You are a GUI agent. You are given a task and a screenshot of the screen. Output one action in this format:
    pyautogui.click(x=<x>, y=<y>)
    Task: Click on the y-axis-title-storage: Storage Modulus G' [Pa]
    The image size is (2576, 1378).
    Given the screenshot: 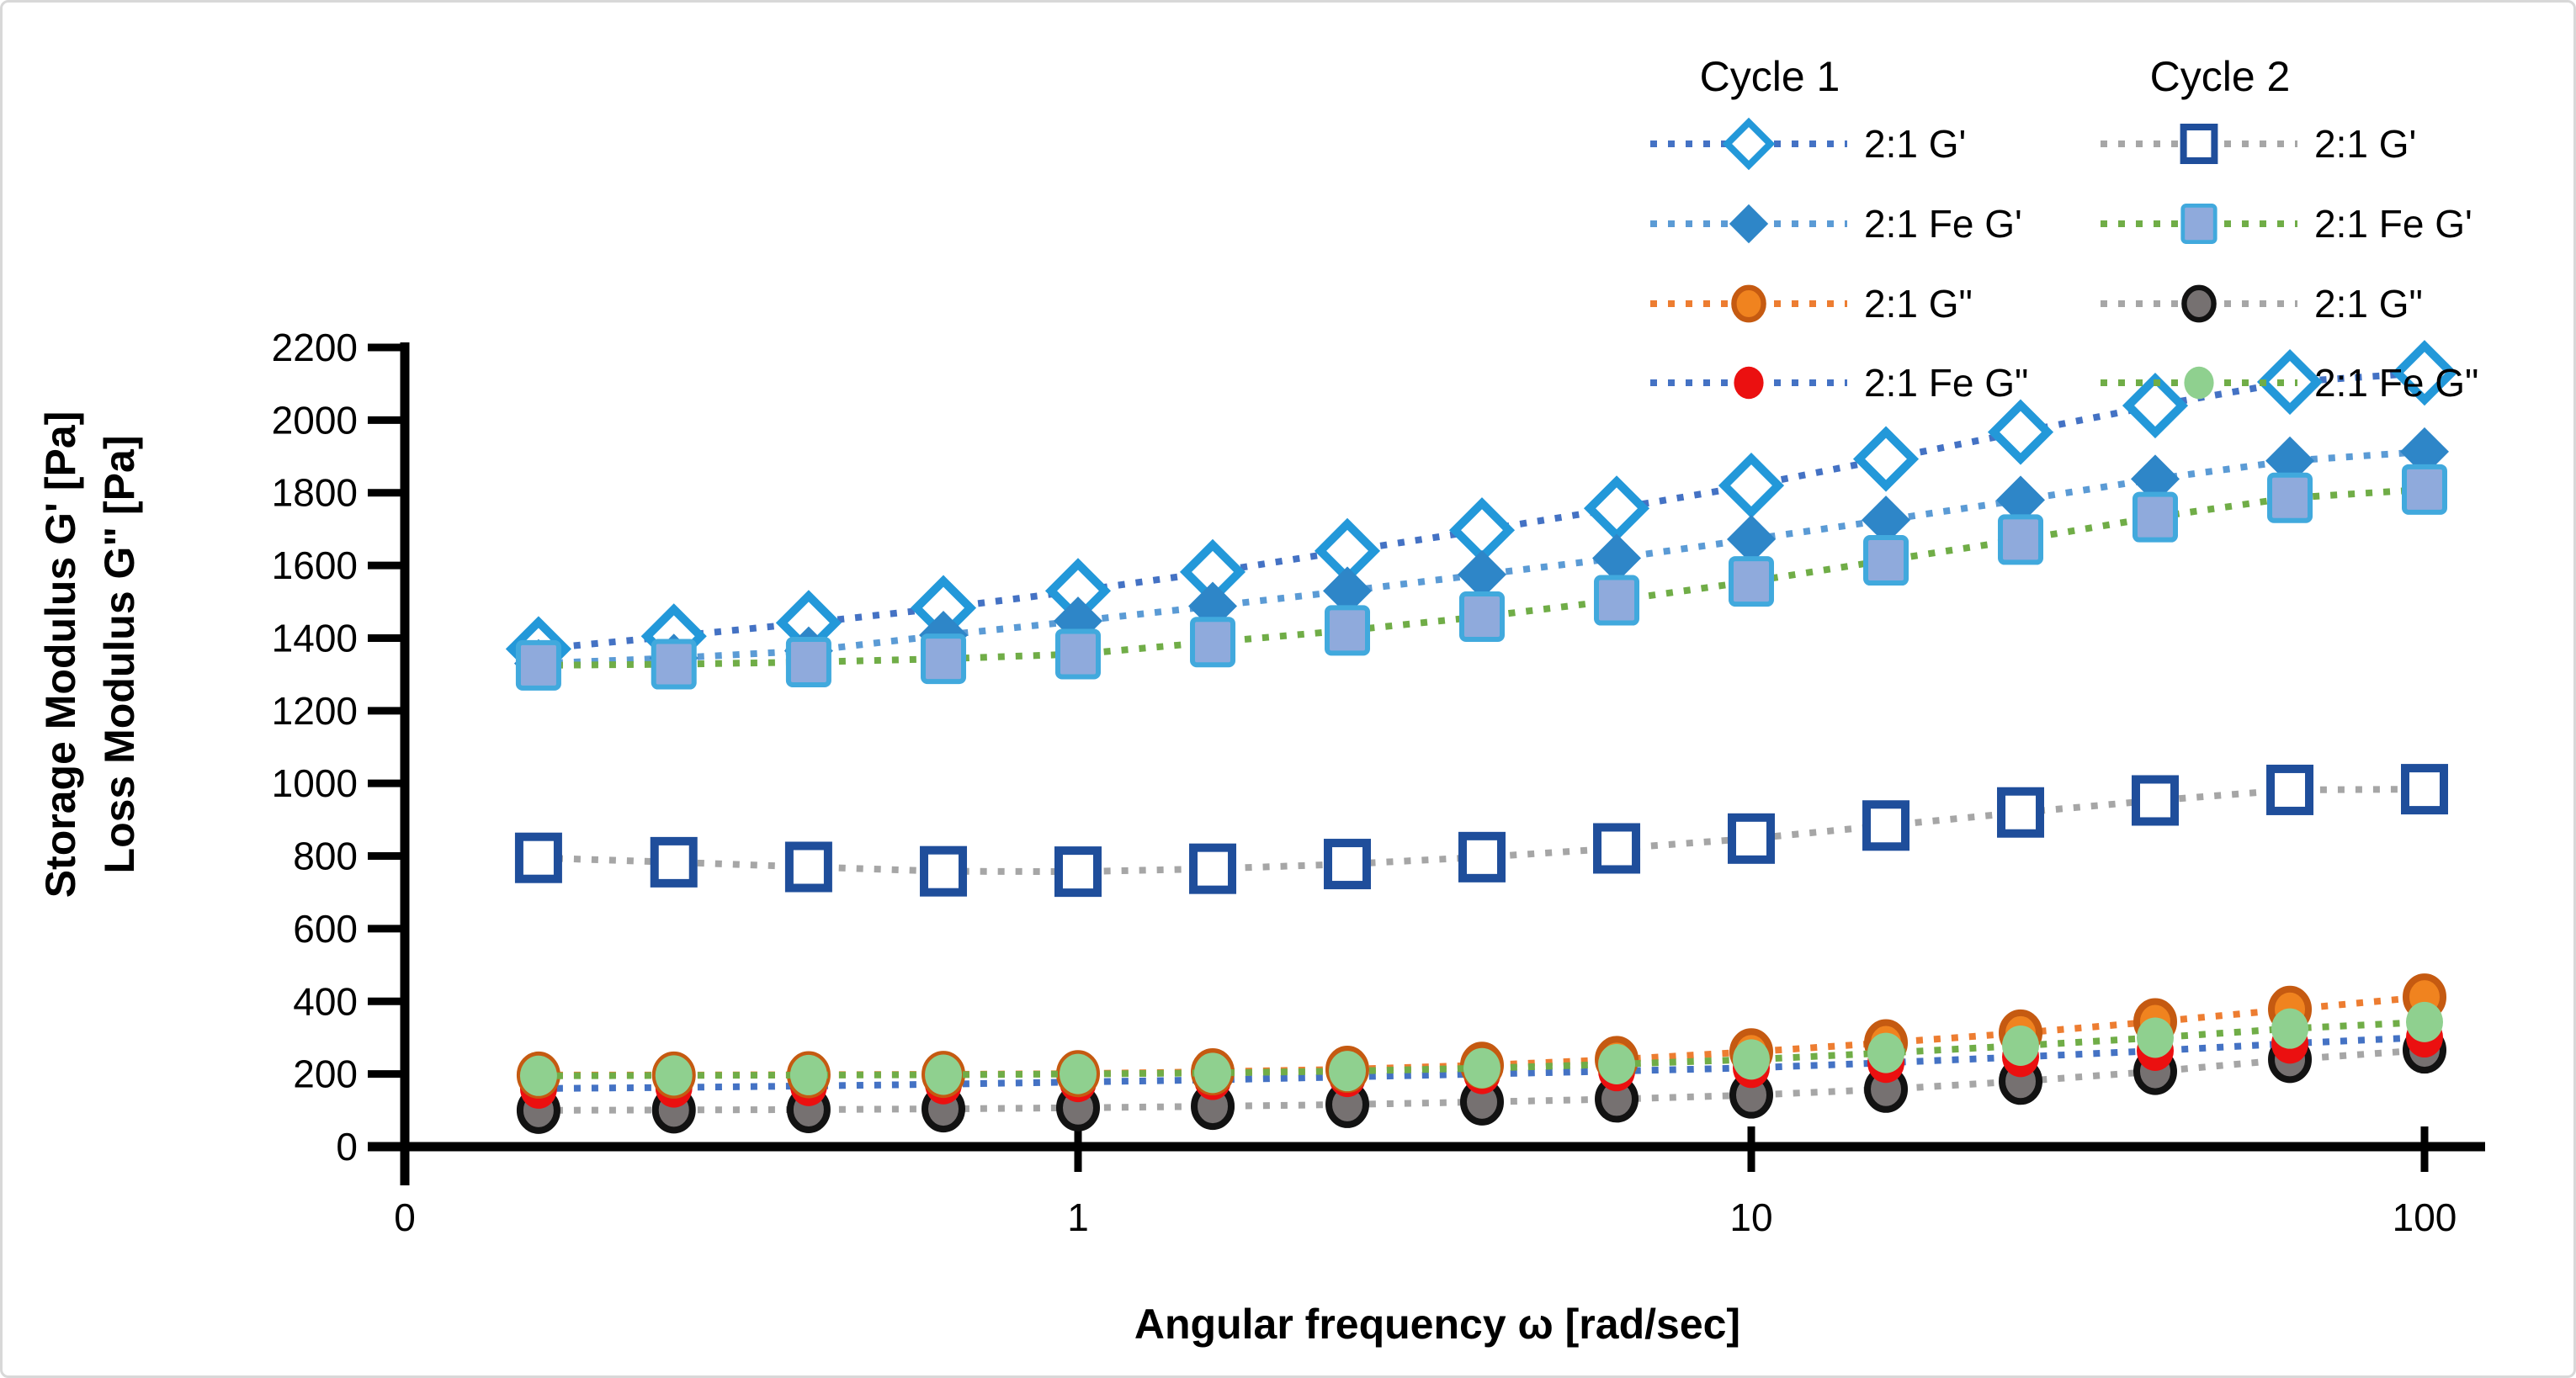 What is the action you would take?
    pyautogui.click(x=61, y=654)
    